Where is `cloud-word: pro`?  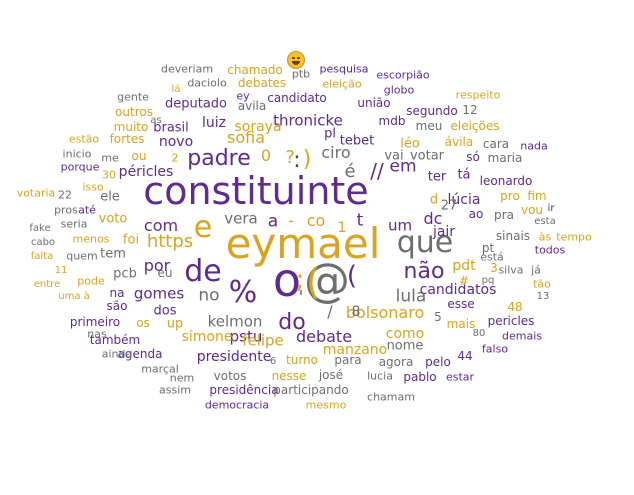
cloud-word: pro is located at coordinates (510, 196).